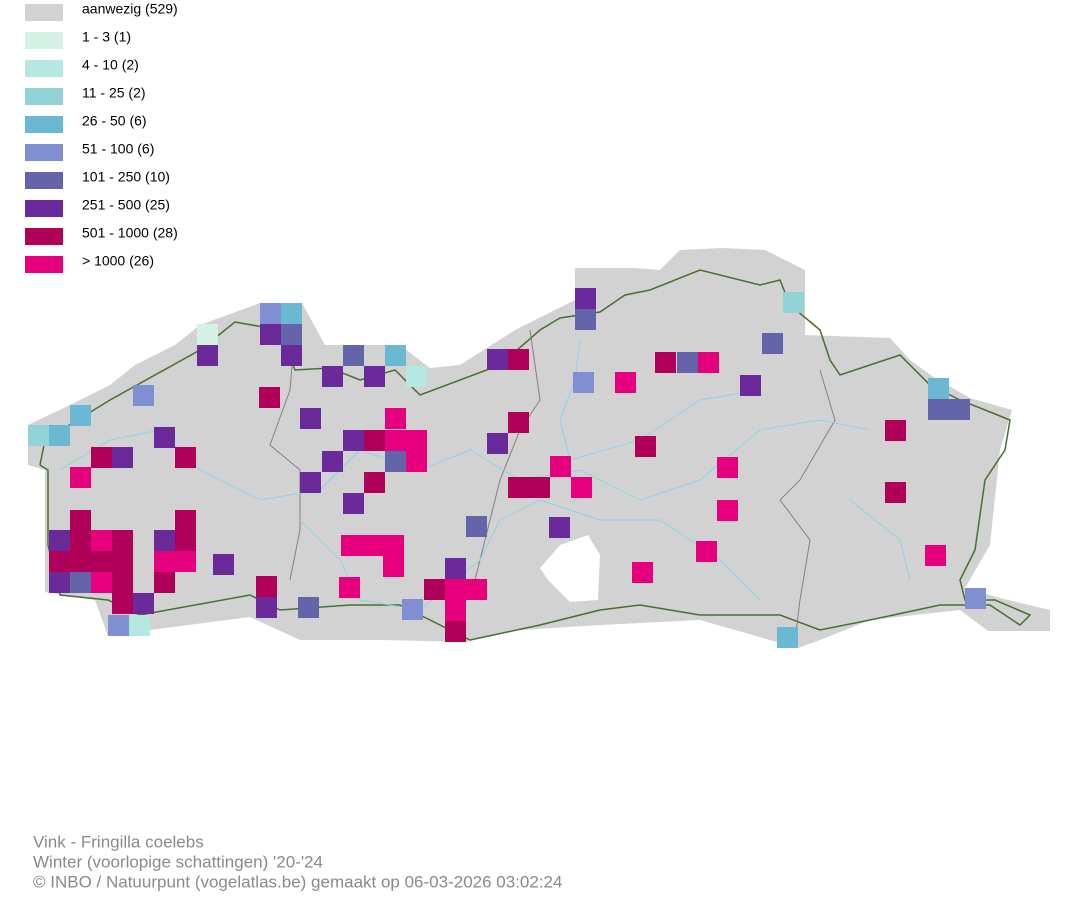 The width and height of the screenshot is (1074, 905). I want to click on legend-label: 51 - 100 (6), so click(118, 149).